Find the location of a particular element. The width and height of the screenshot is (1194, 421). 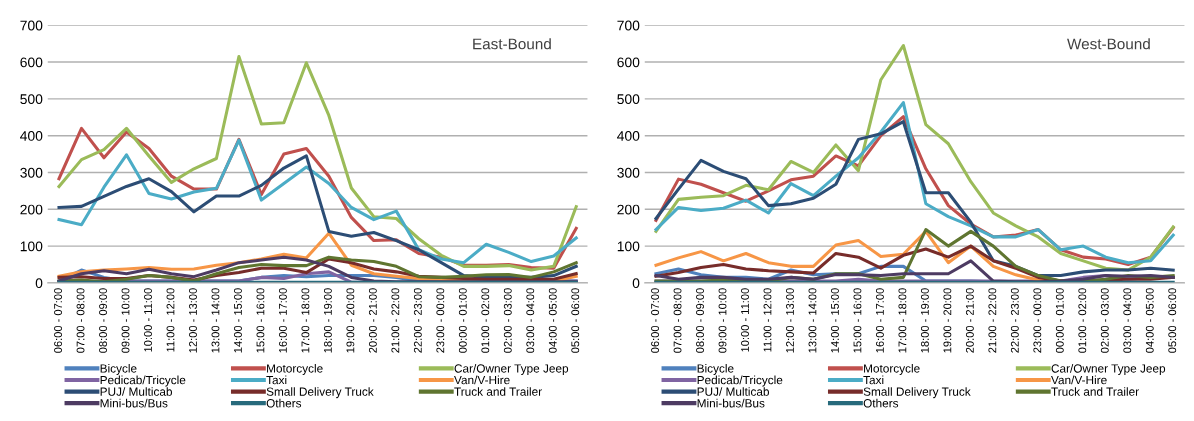

text: West-Bound is located at coordinates (1108, 44).